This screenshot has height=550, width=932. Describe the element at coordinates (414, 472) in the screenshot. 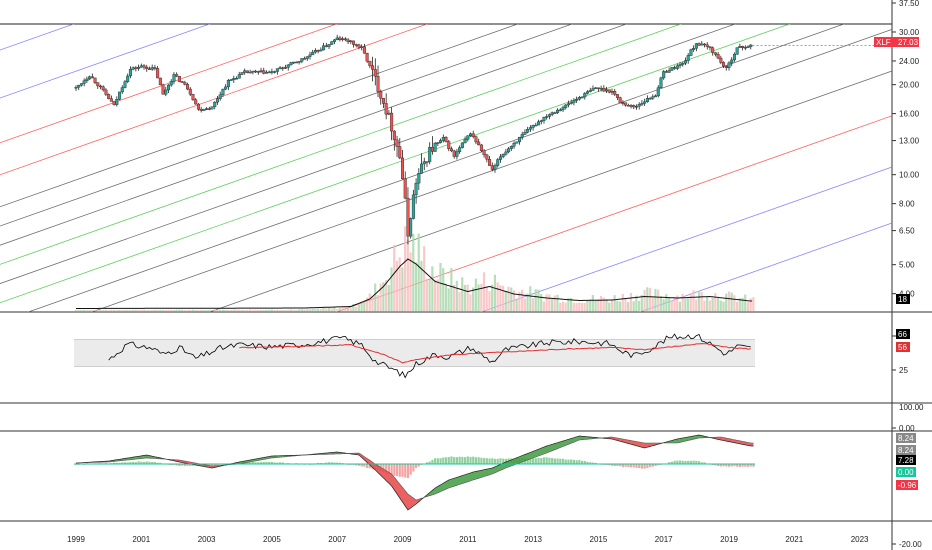

I see `macd-pane` at that location.